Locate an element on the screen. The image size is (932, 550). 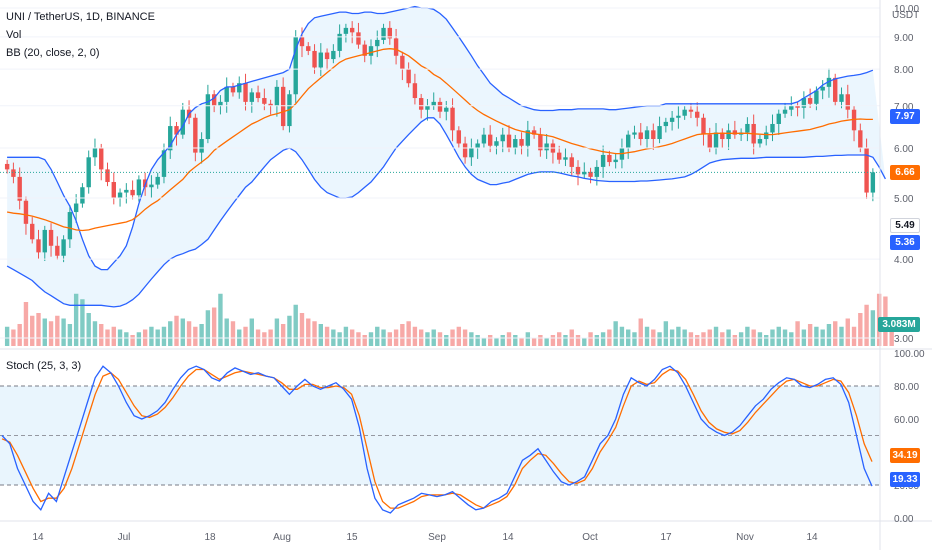
symbol-title: UNI / TetherUS, 1D, BINANCE is located at coordinates (80, 17).